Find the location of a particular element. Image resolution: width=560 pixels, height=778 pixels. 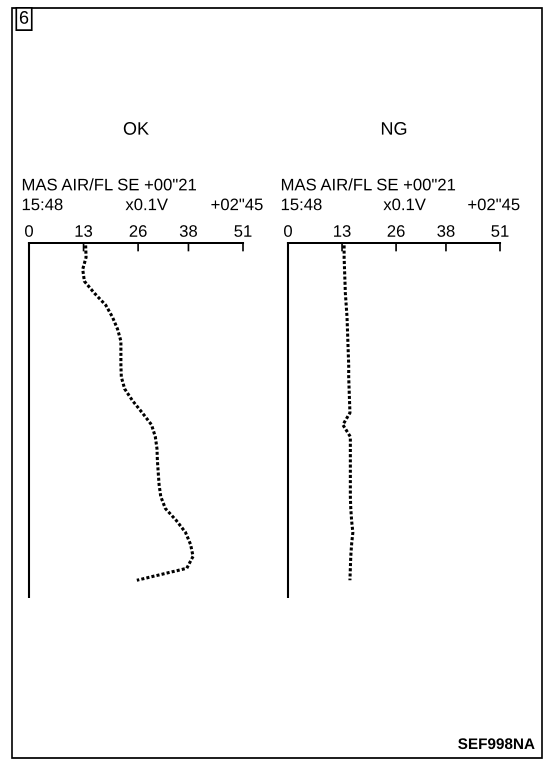

text: SEF998NA is located at coordinates (496, 744).